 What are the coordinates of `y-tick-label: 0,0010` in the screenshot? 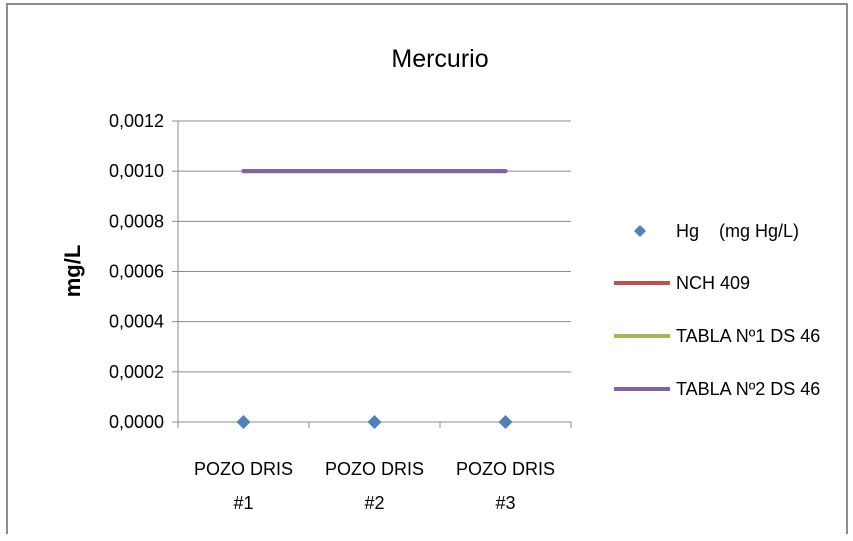 It's located at (136, 171).